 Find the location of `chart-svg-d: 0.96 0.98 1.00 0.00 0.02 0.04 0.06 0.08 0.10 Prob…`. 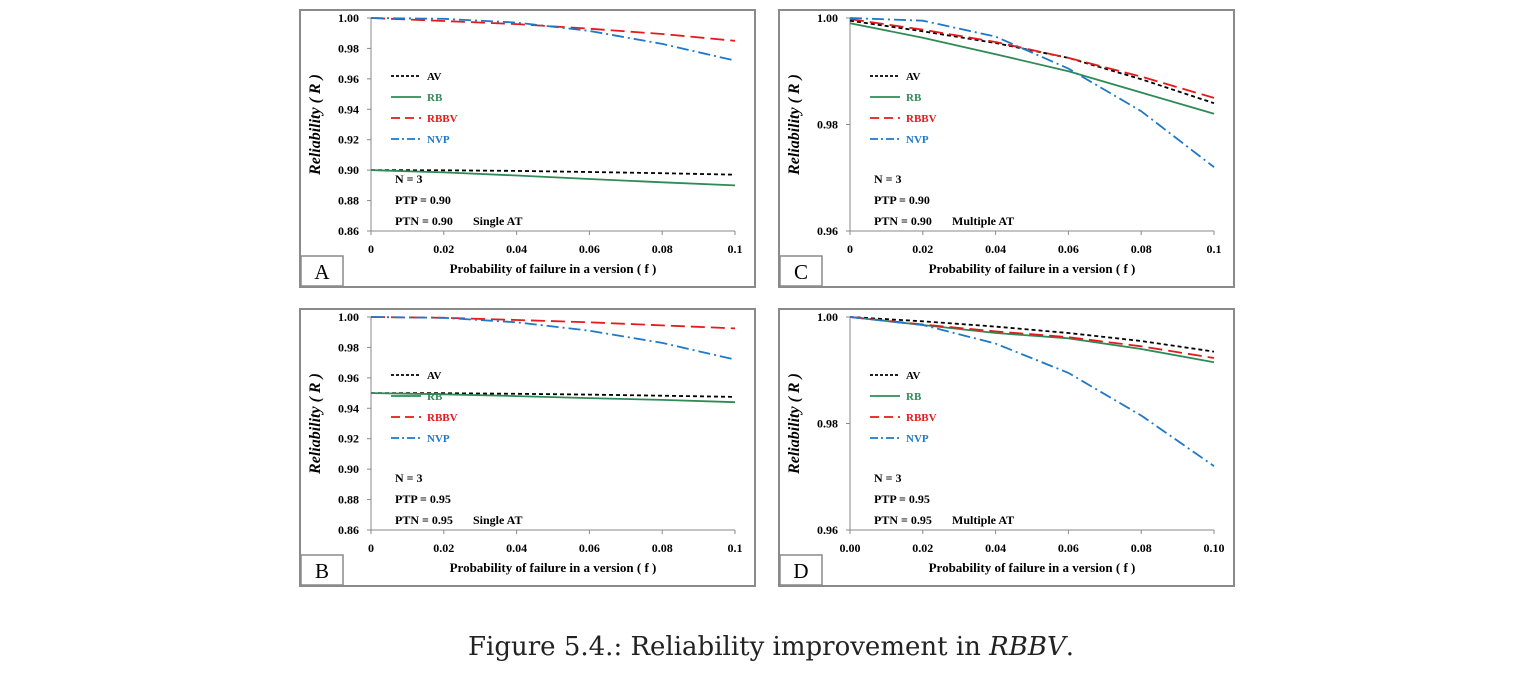

chart-svg-d: 0.96 0.98 1.00 0.00 0.02 0.04 0.06 0.08 0.10 Prob… is located at coordinates (1002, 447).